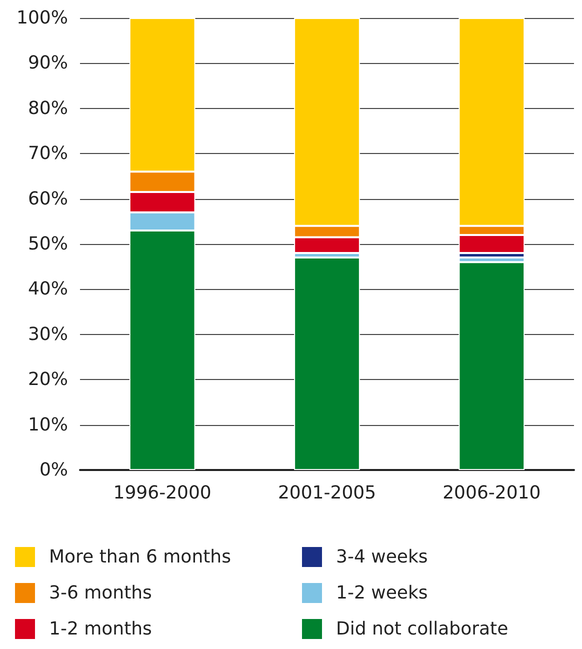 The height and width of the screenshot is (649, 582). I want to click on legend-label: Did not collaborate, so click(422, 629).